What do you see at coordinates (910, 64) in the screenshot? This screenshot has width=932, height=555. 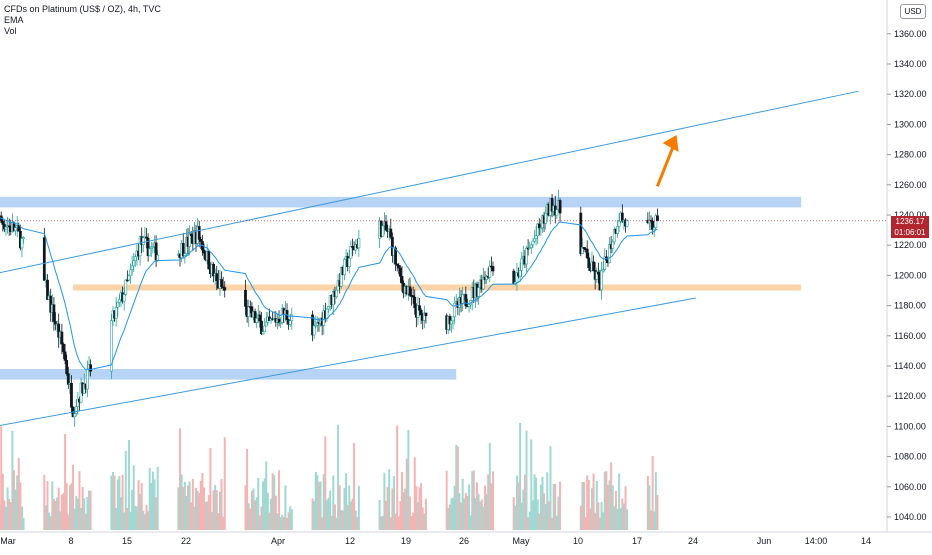 I see `price-tick-label: 1340.00` at bounding box center [910, 64].